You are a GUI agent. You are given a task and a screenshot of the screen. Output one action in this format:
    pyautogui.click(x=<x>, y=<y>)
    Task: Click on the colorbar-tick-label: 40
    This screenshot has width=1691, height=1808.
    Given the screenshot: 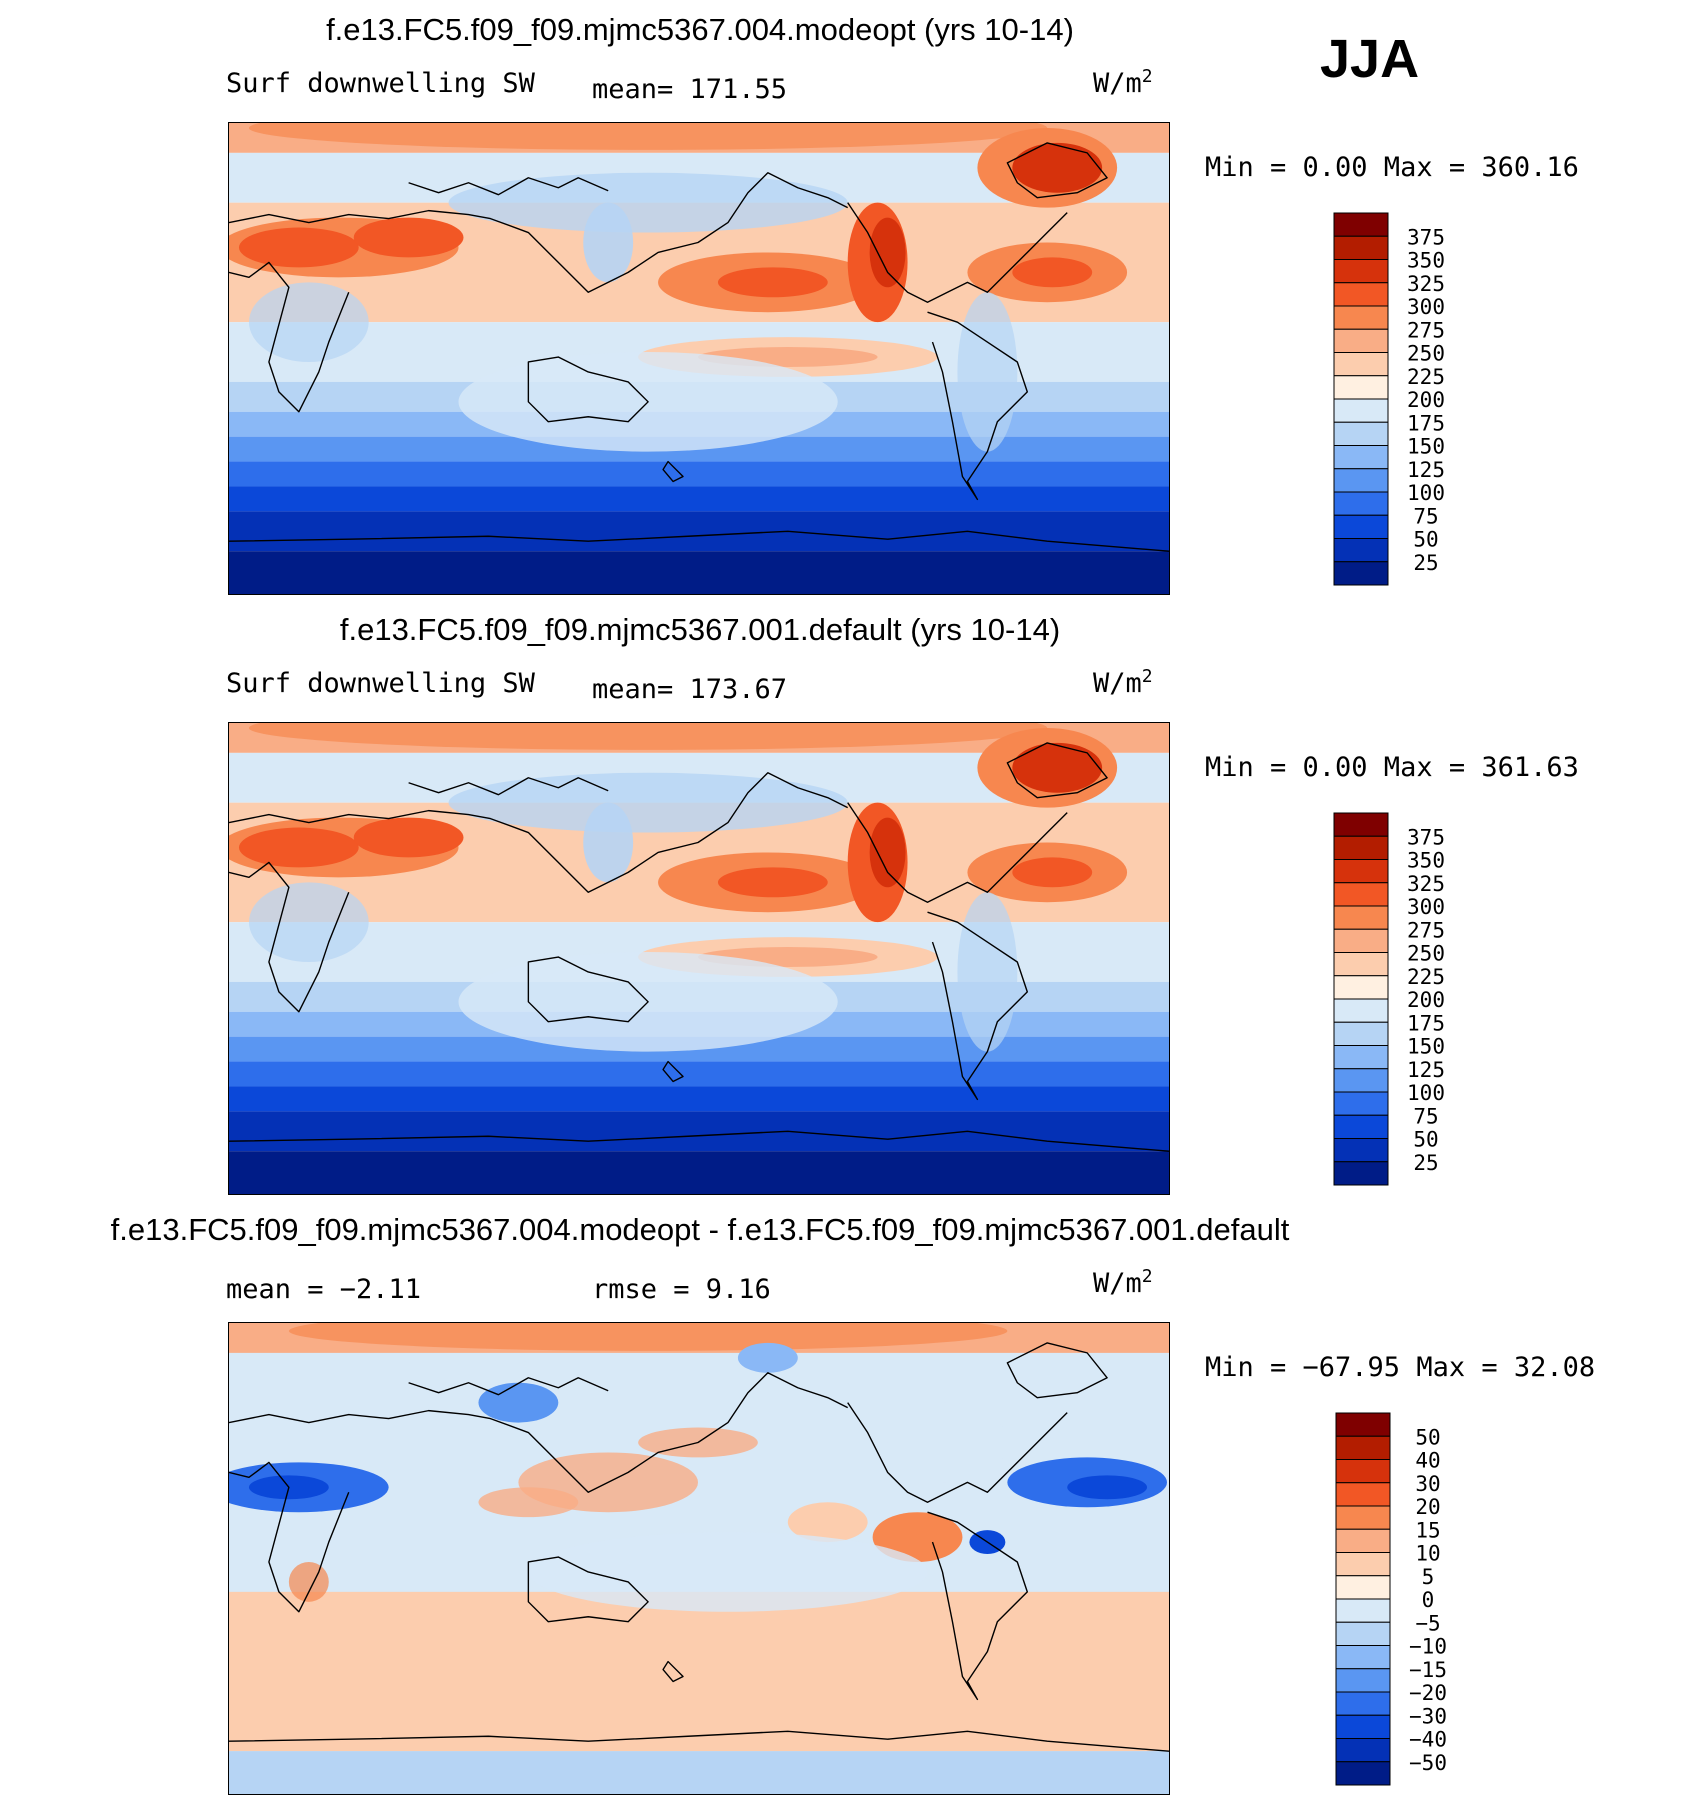 What is the action you would take?
    pyautogui.click(x=1427, y=1461)
    